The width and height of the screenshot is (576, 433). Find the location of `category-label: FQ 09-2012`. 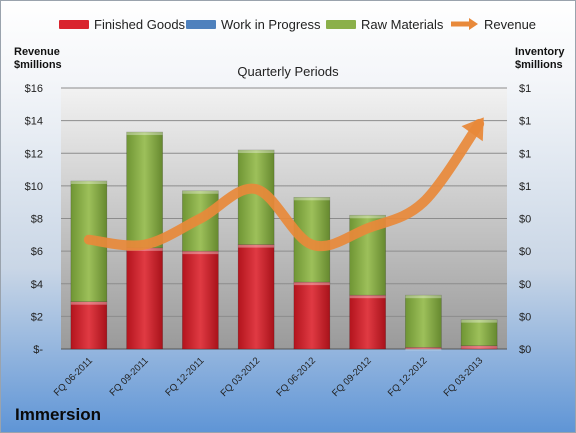

category-label: FQ 09-2012 is located at coordinates (352, 377).